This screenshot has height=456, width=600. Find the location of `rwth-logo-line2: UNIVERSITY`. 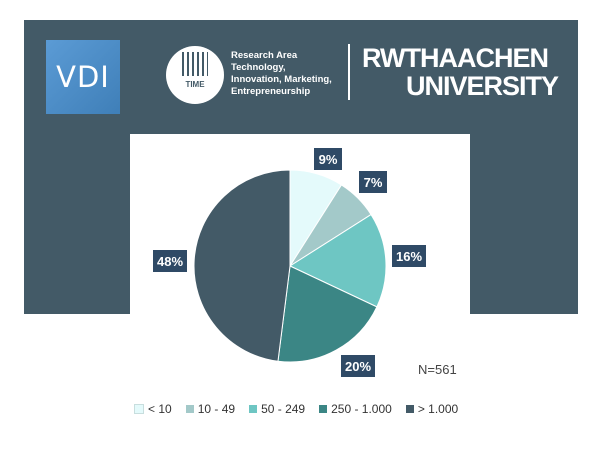

rwth-logo-line2: UNIVERSITY is located at coordinates (482, 86).